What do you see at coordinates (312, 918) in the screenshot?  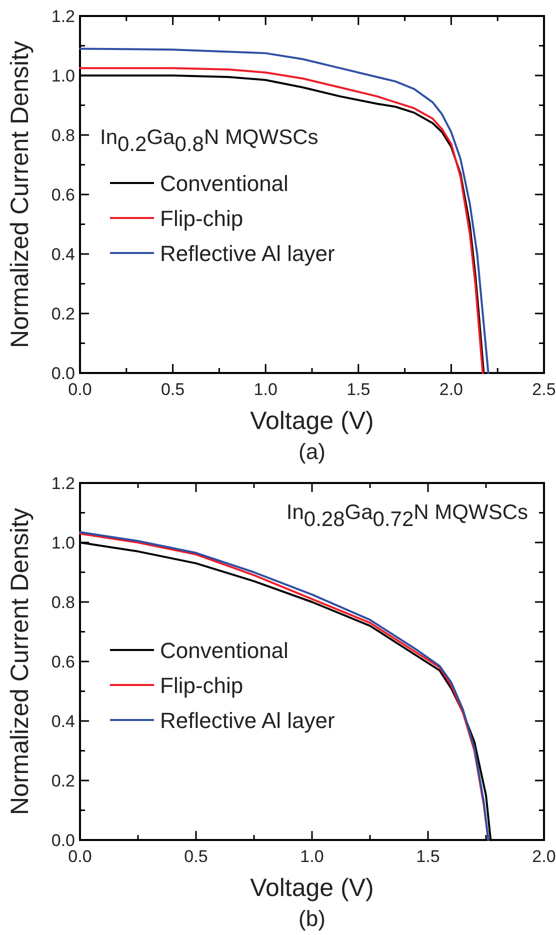 I see `text: (b)` at bounding box center [312, 918].